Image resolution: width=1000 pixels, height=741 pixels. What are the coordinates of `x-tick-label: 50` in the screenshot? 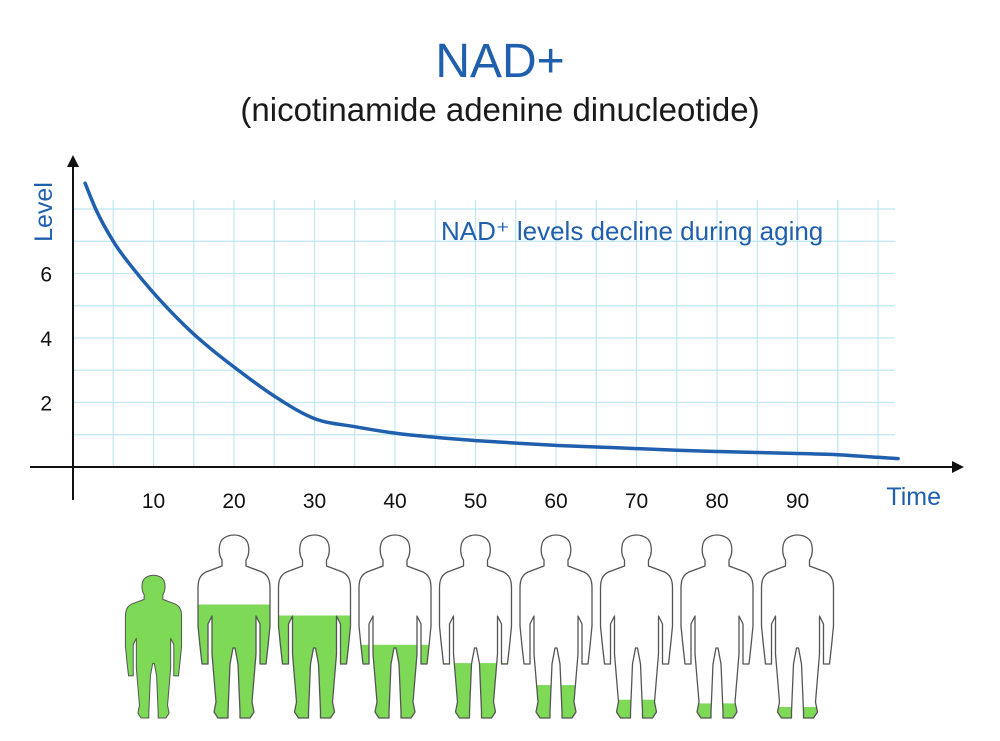 It's located at (475, 501).